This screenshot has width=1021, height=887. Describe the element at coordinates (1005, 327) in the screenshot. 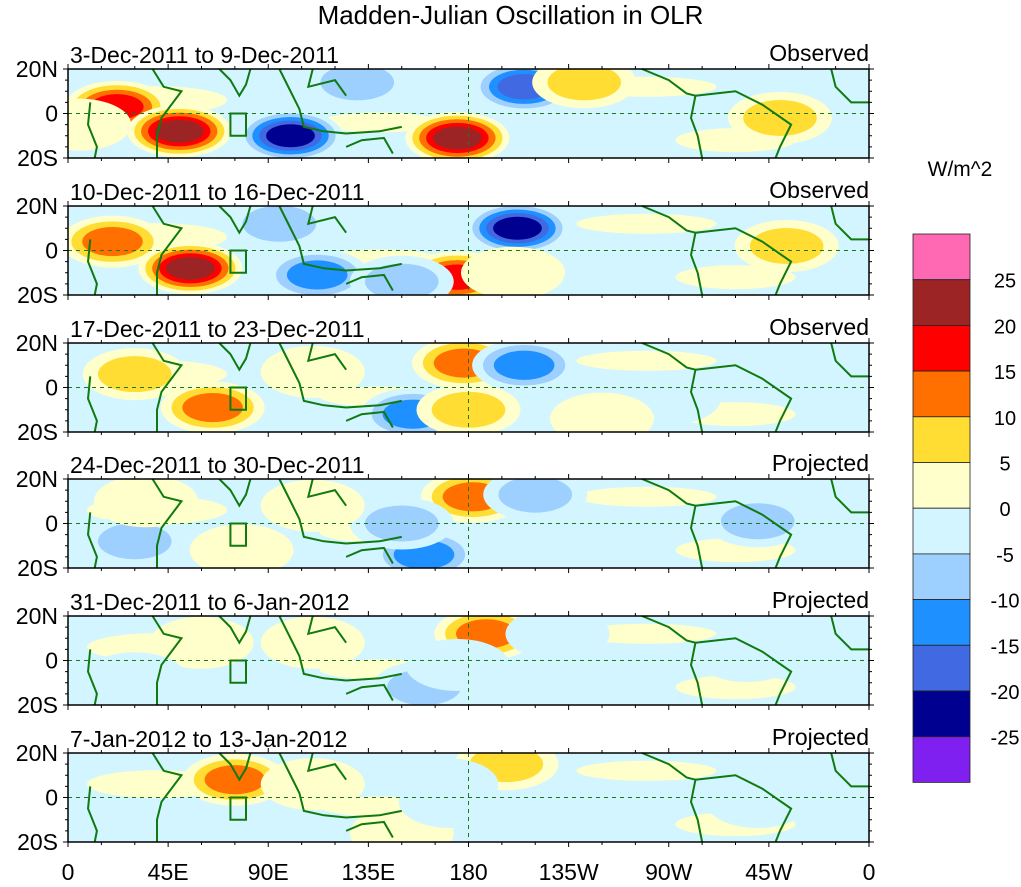

I see `colorbar-label: 20` at that location.